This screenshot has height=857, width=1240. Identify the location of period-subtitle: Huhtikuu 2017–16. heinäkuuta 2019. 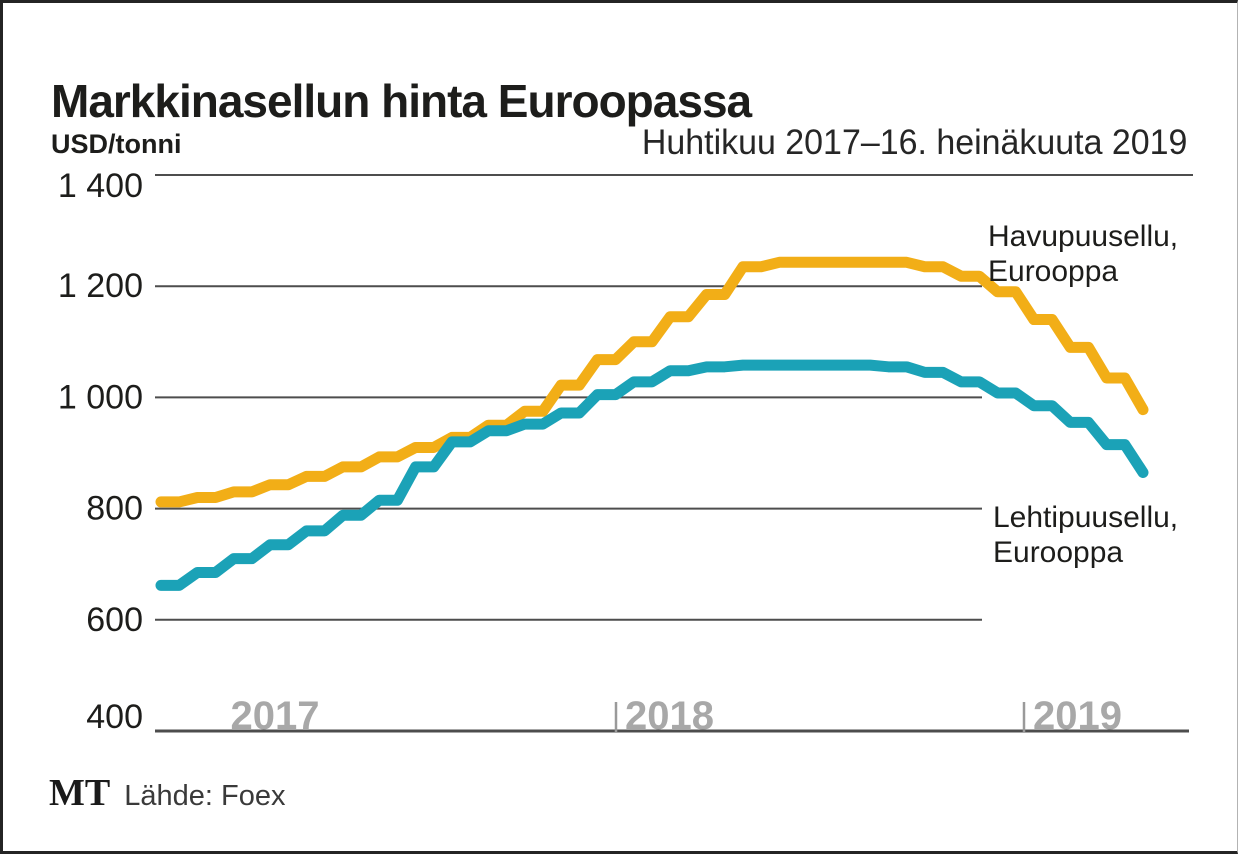
(914, 142).